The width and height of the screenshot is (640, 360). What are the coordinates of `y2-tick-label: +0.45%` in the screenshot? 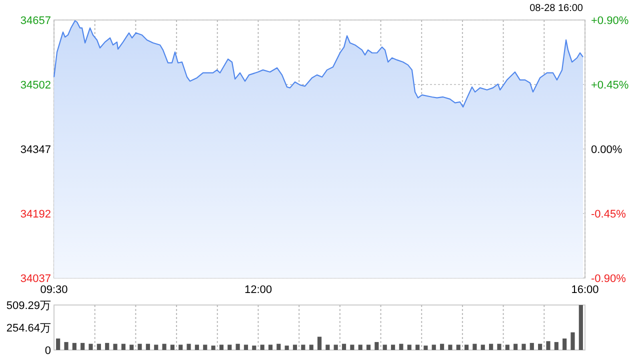 It's located at (610, 86).